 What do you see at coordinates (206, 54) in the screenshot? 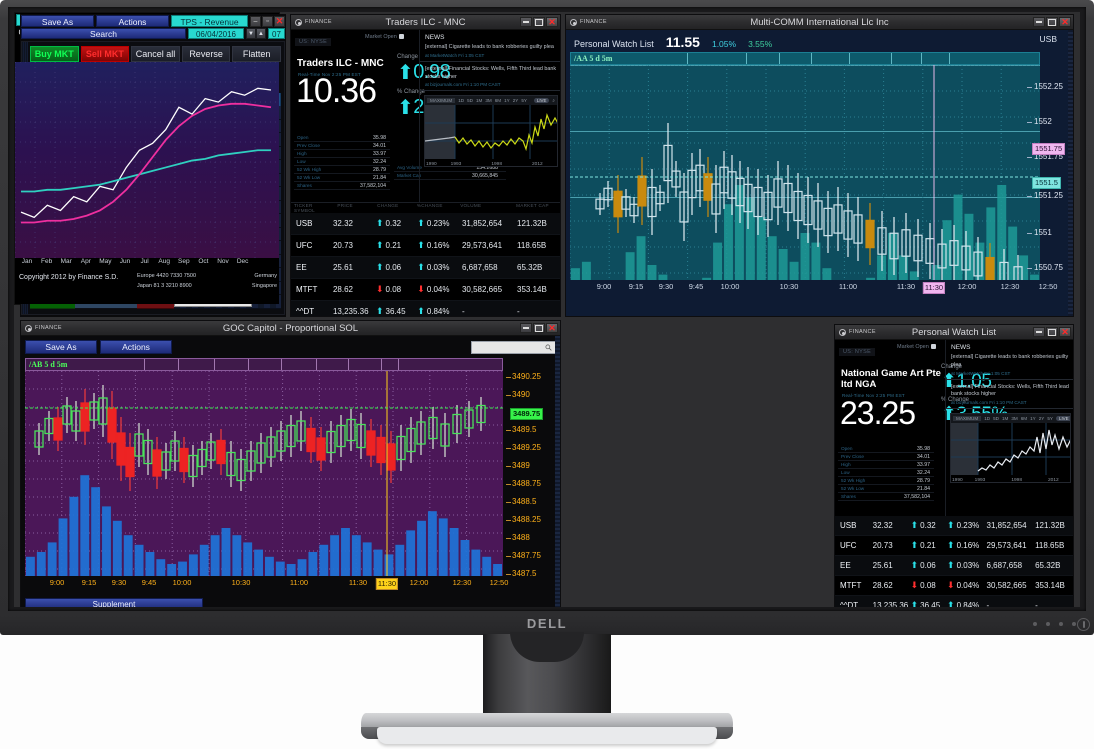
I see `reverse-button: Reverse` at bounding box center [206, 54].